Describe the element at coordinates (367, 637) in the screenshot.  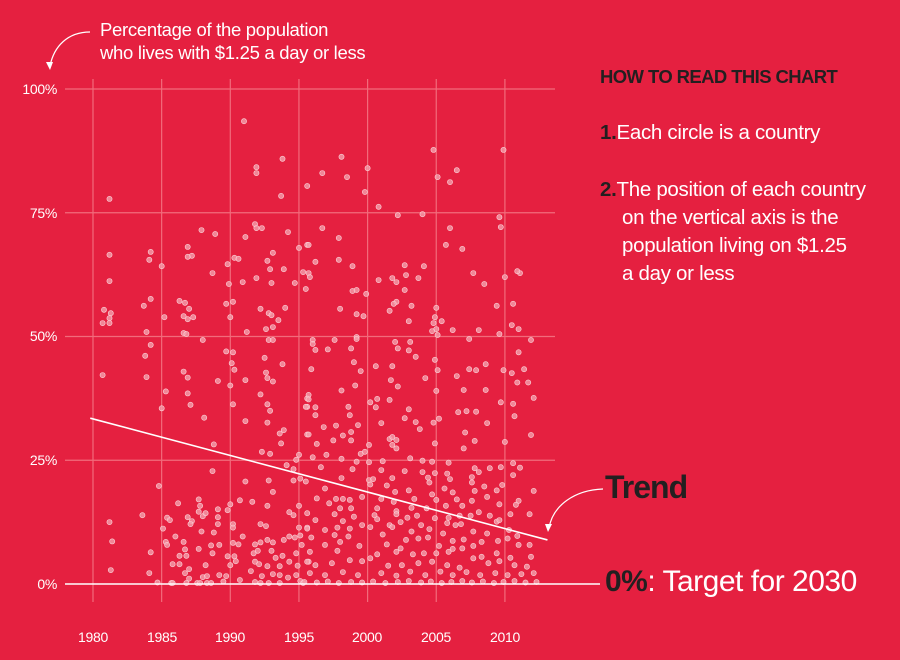
I see `x-tick-label: 2000` at that location.